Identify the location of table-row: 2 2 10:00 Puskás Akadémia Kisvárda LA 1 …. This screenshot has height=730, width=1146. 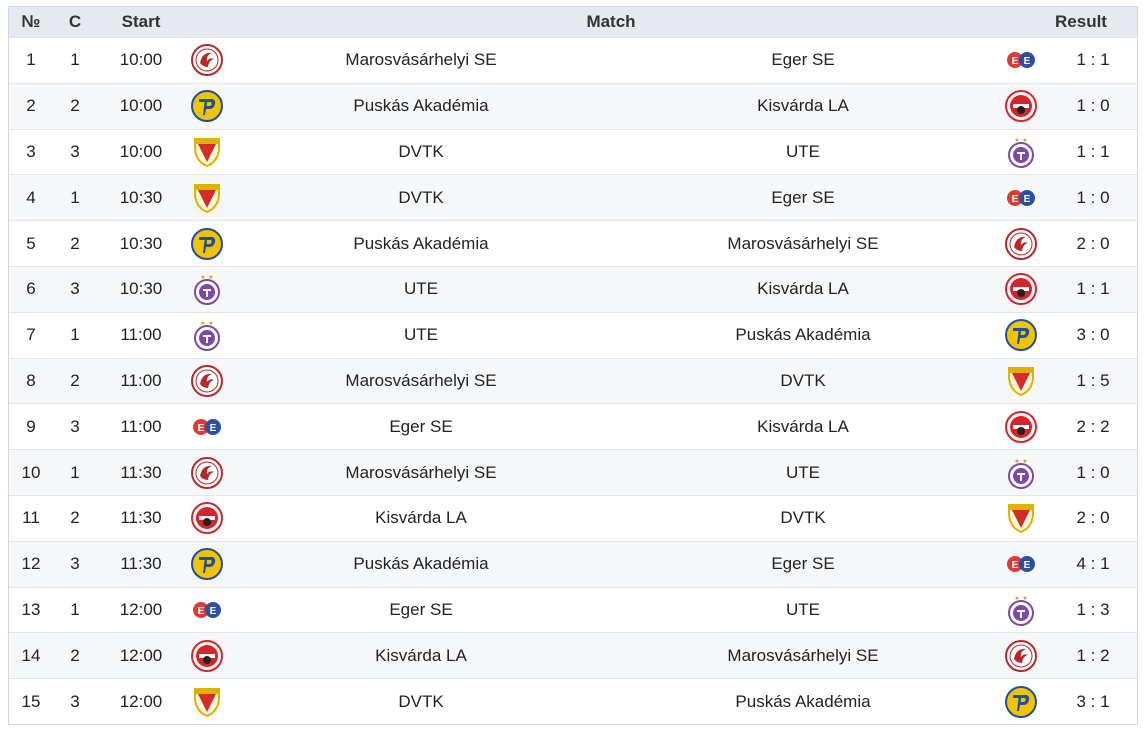
(573, 105).